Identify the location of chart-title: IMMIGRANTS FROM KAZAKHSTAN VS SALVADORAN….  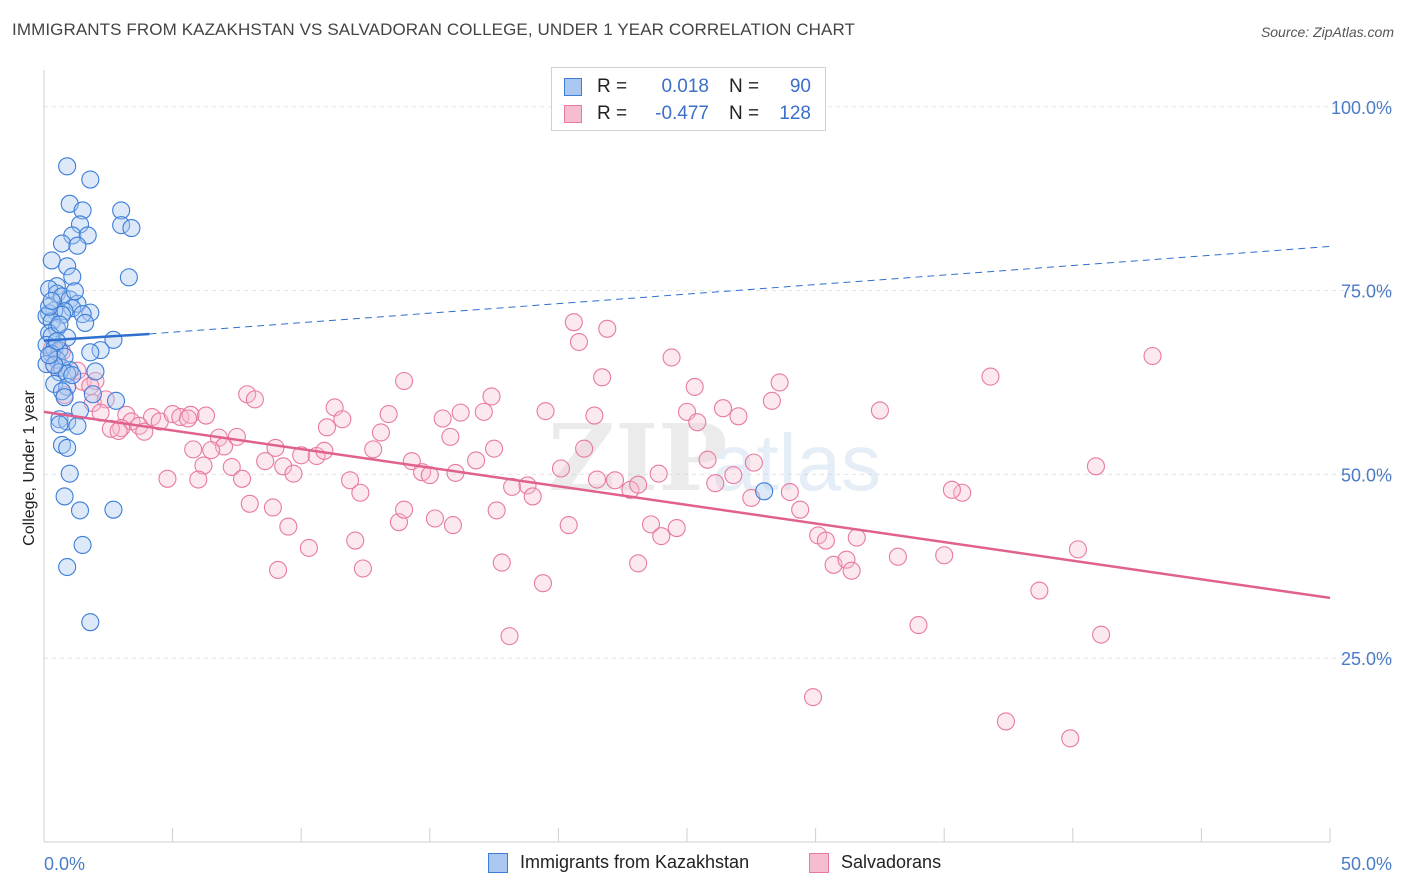
(434, 29).